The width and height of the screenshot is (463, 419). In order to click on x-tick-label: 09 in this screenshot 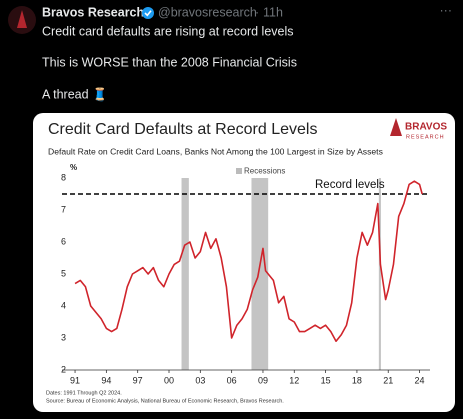, I will do `click(263, 380)`.